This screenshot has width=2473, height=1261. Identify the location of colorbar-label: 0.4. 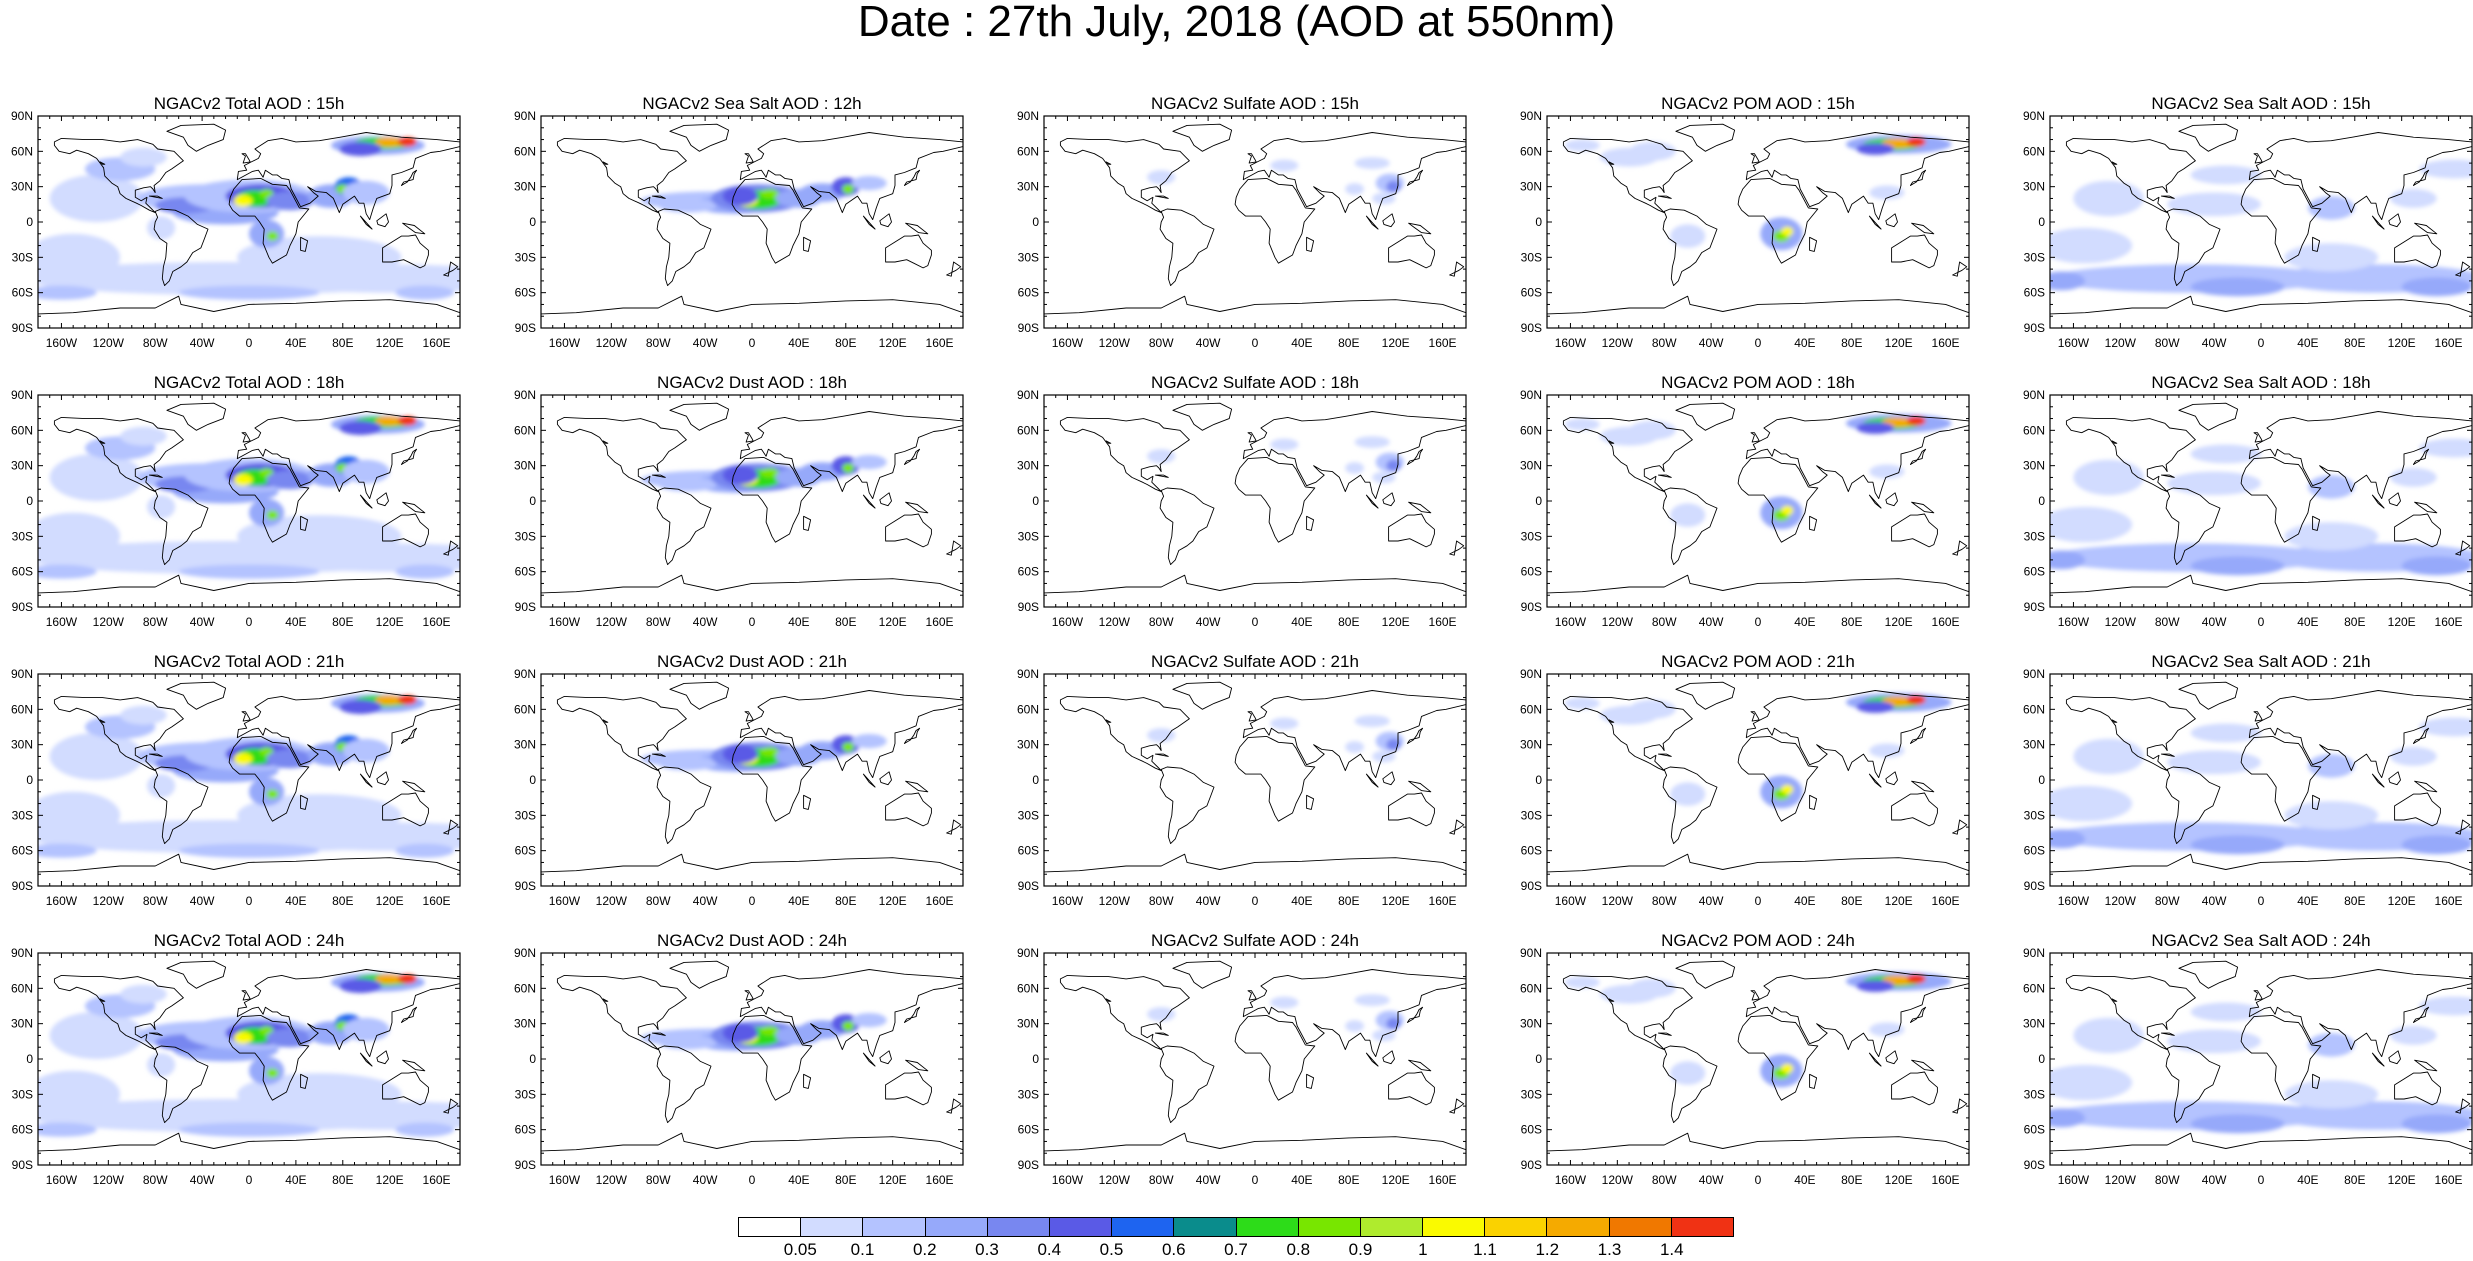
(1049, 1249).